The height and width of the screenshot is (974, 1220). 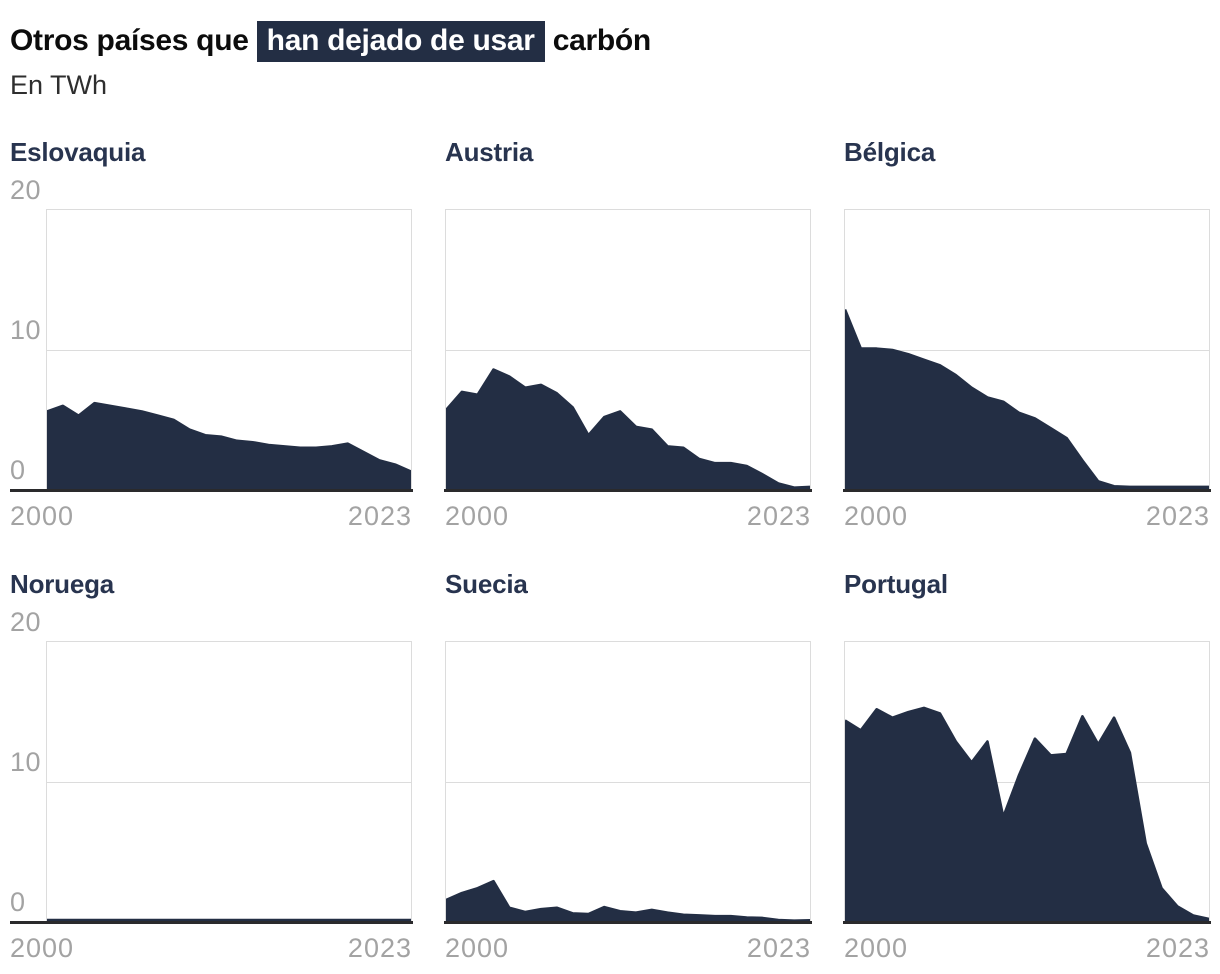 I want to click on chart-panel: Austria 20 10 0 2000 2023, so click(x=628, y=334).